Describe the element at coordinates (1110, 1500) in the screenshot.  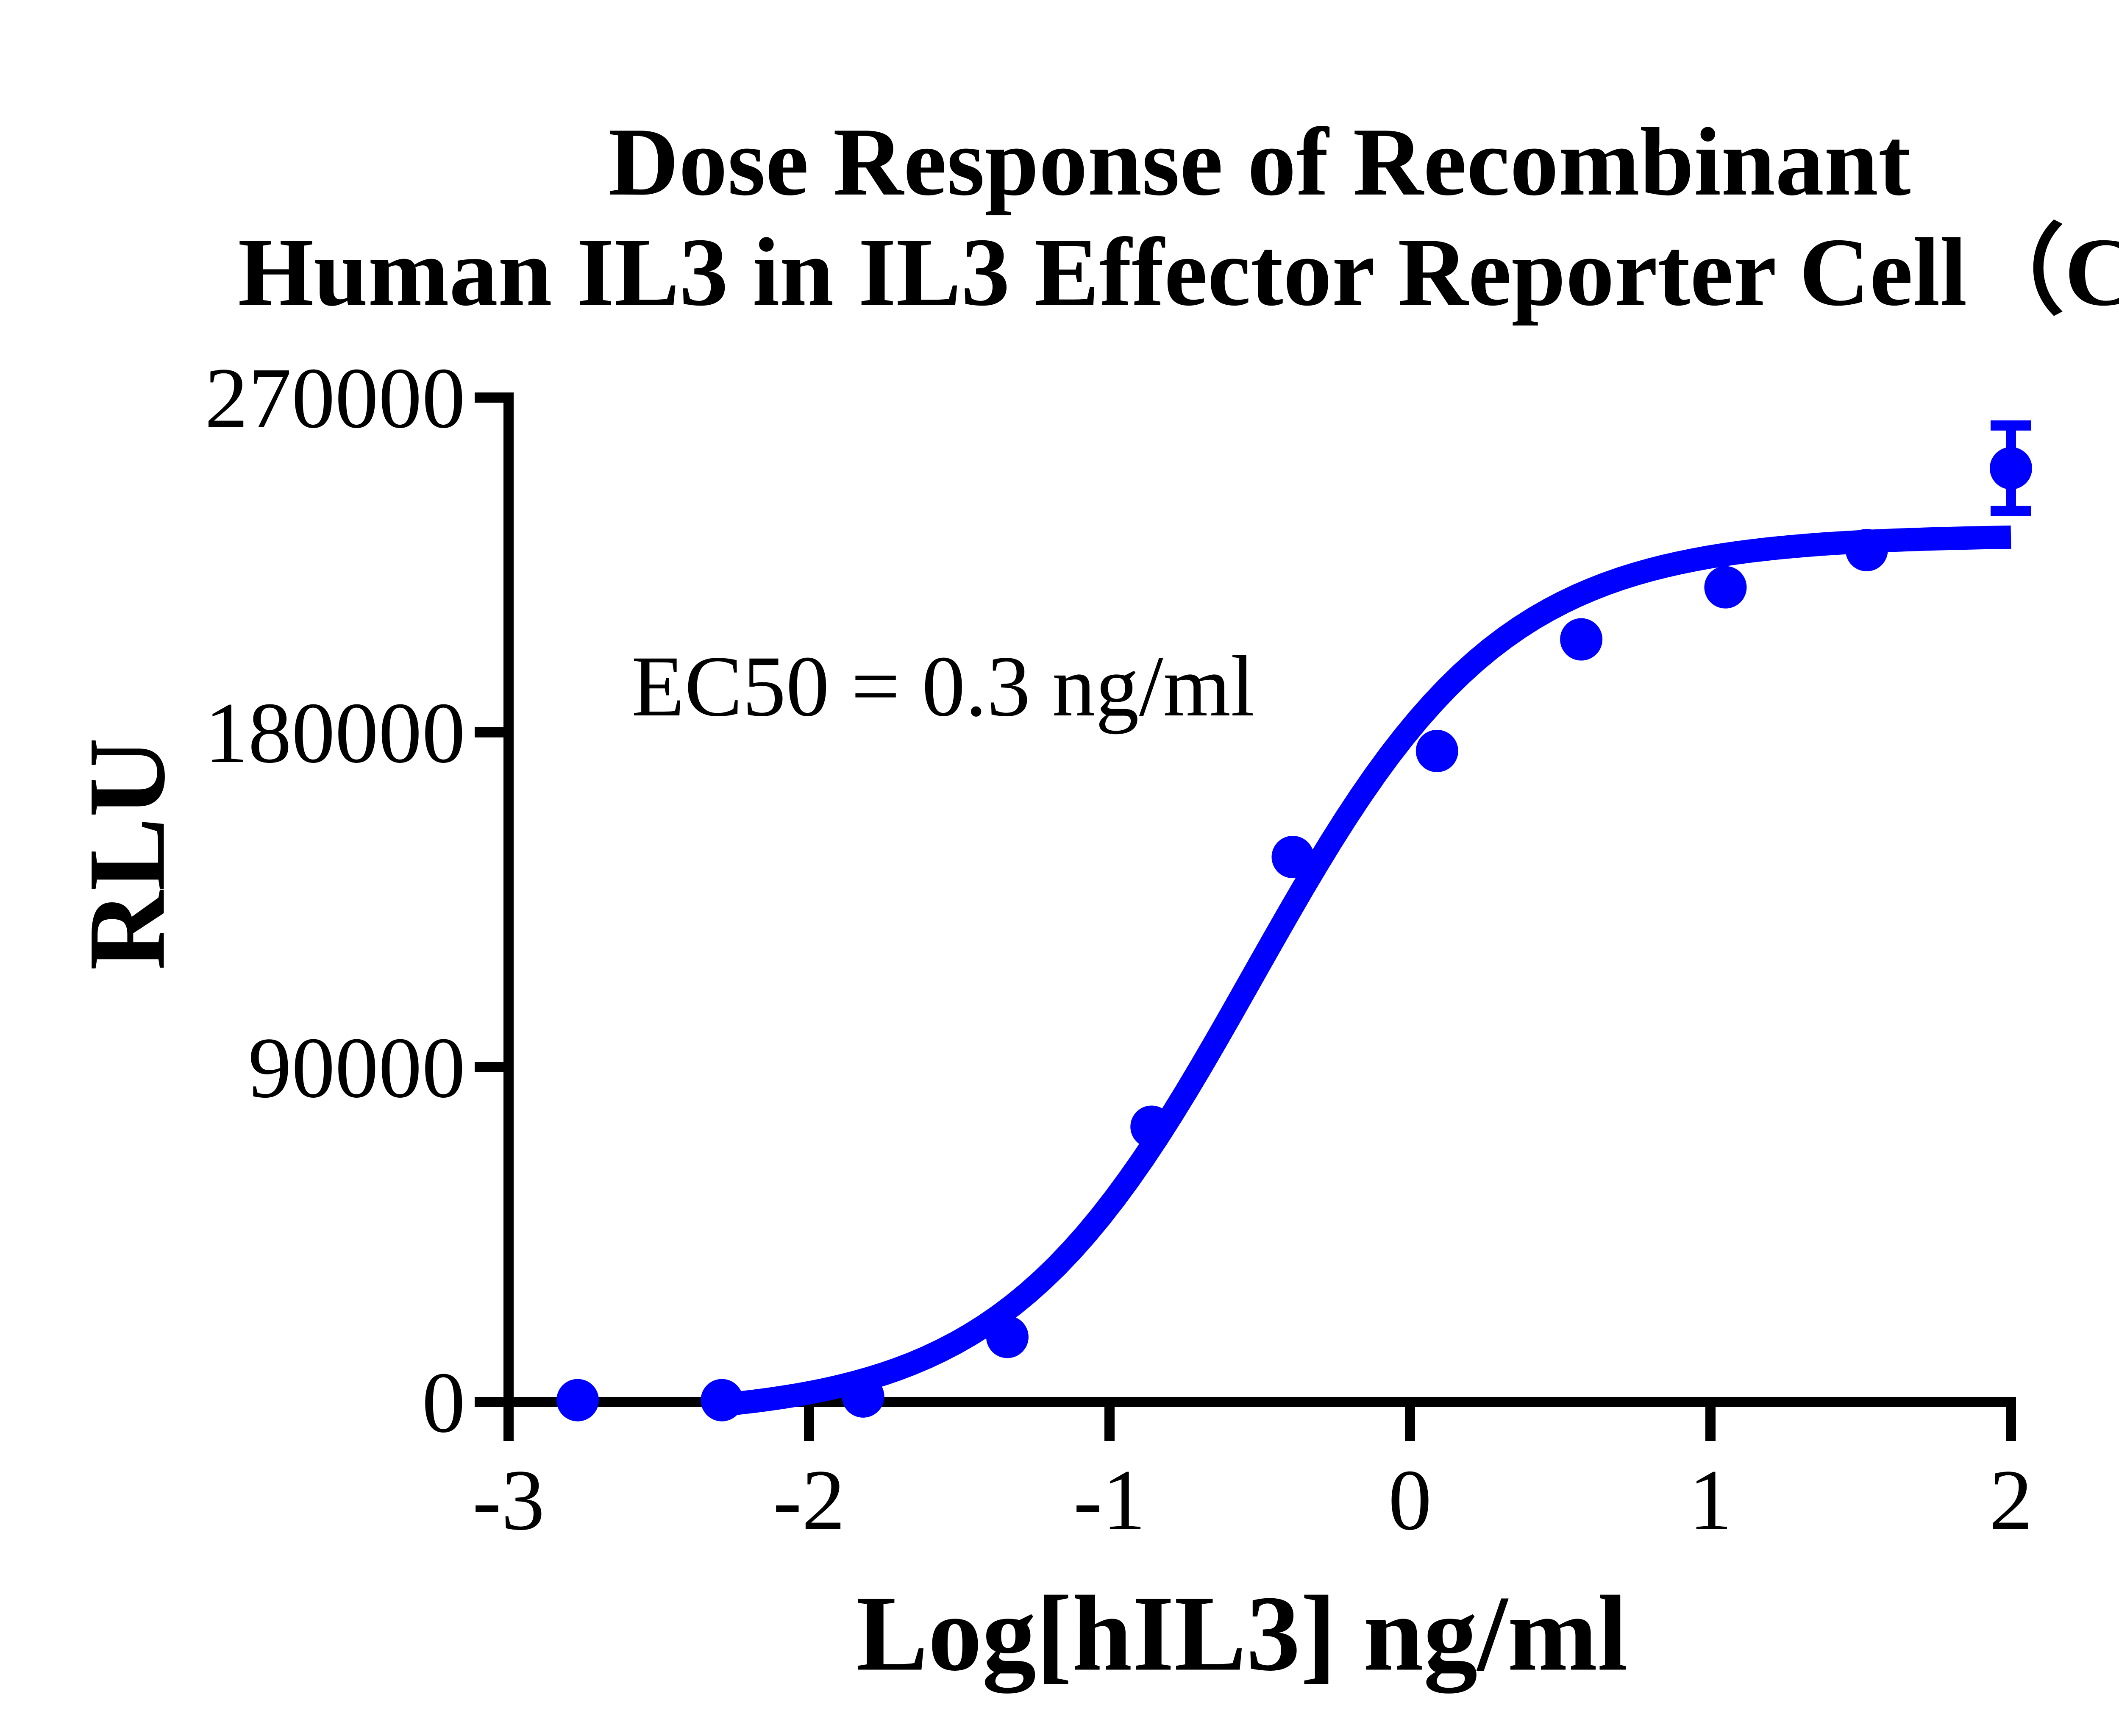
I see `x-tick-label: -1` at that location.